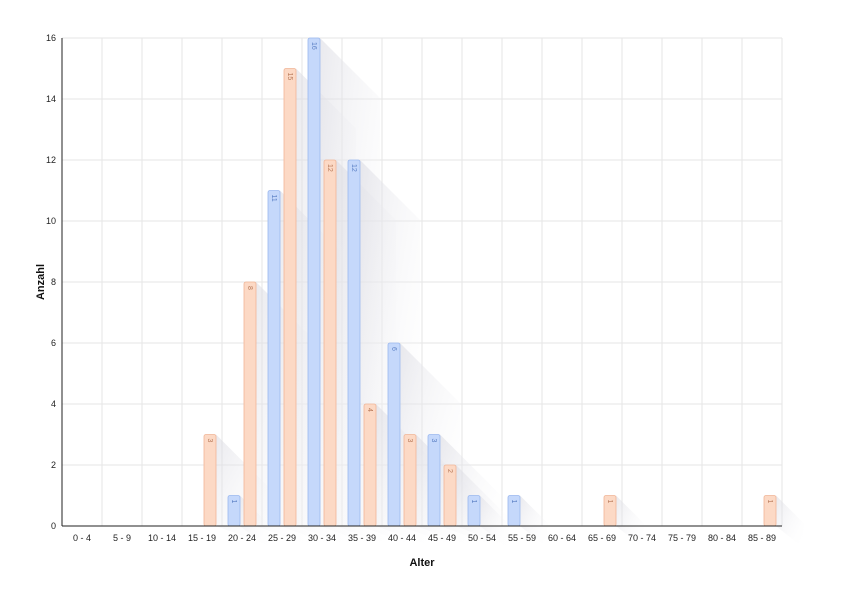 Image resolution: width=850 pixels, height=601 pixels. Describe the element at coordinates (362, 538) in the screenshot. I see `x-tick-label: 35 - 39` at that location.